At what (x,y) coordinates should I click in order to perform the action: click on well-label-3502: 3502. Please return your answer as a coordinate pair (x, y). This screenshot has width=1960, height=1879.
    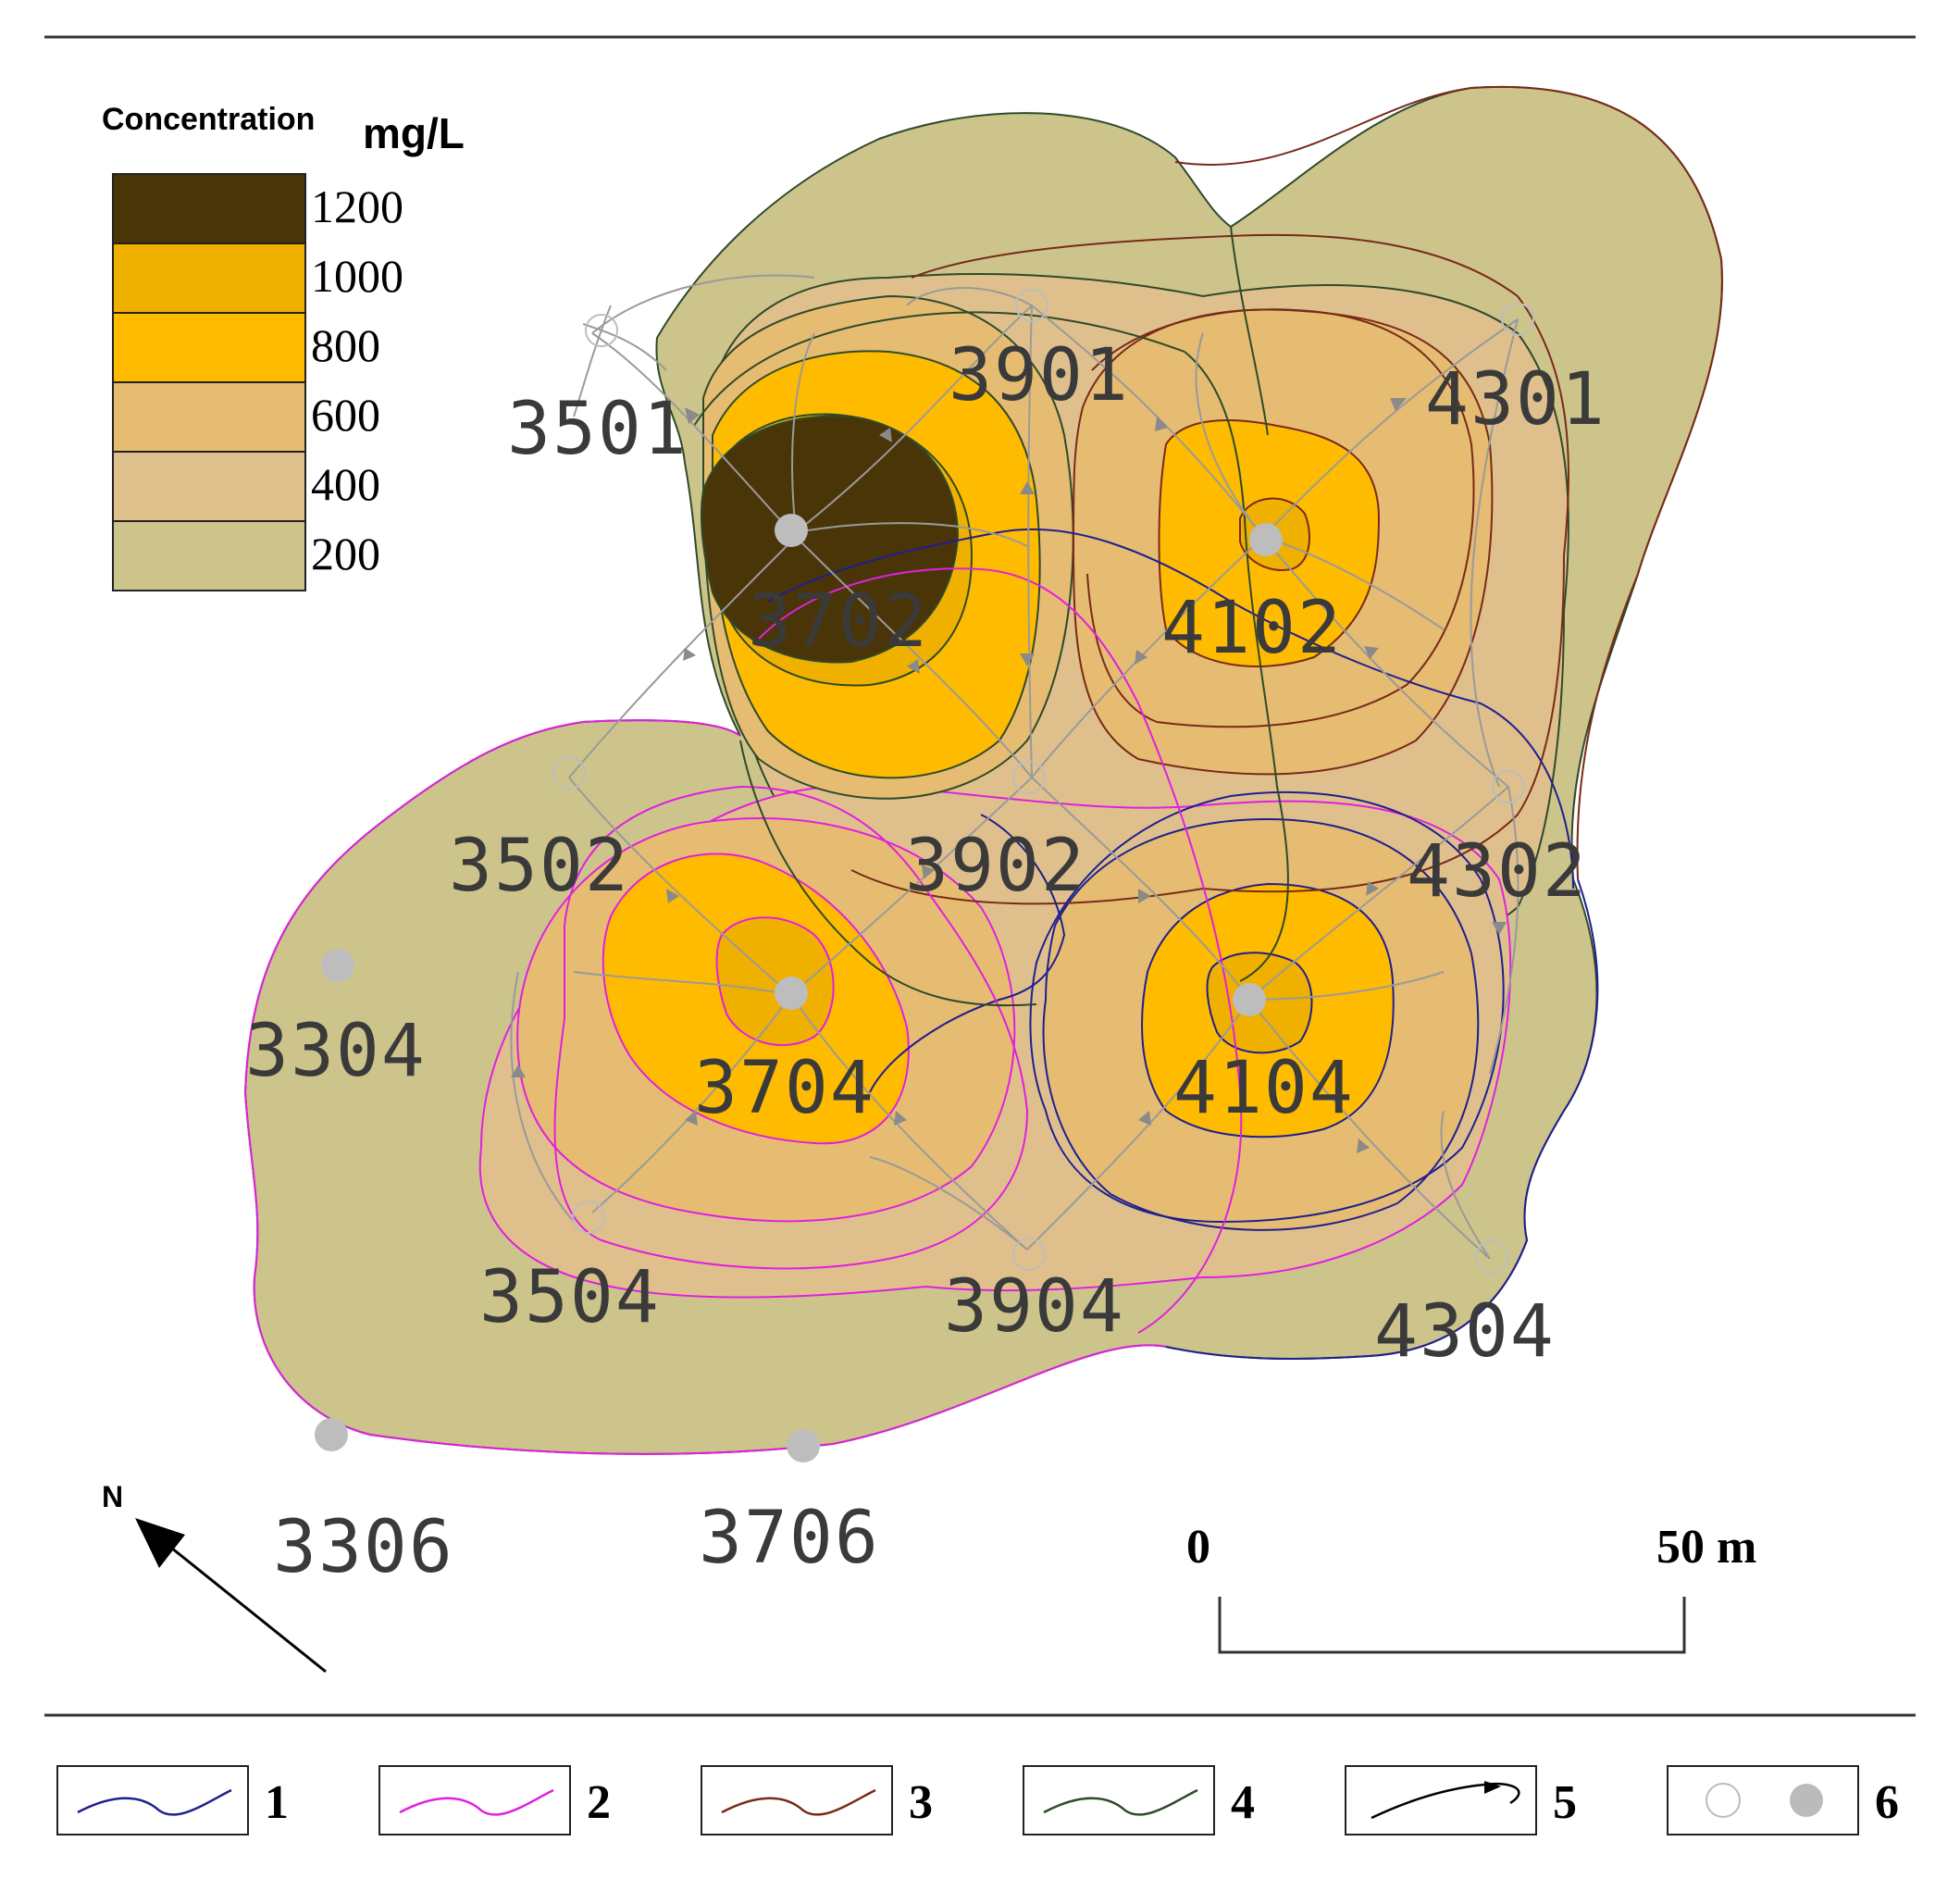
    Looking at the image, I should click on (539, 866).